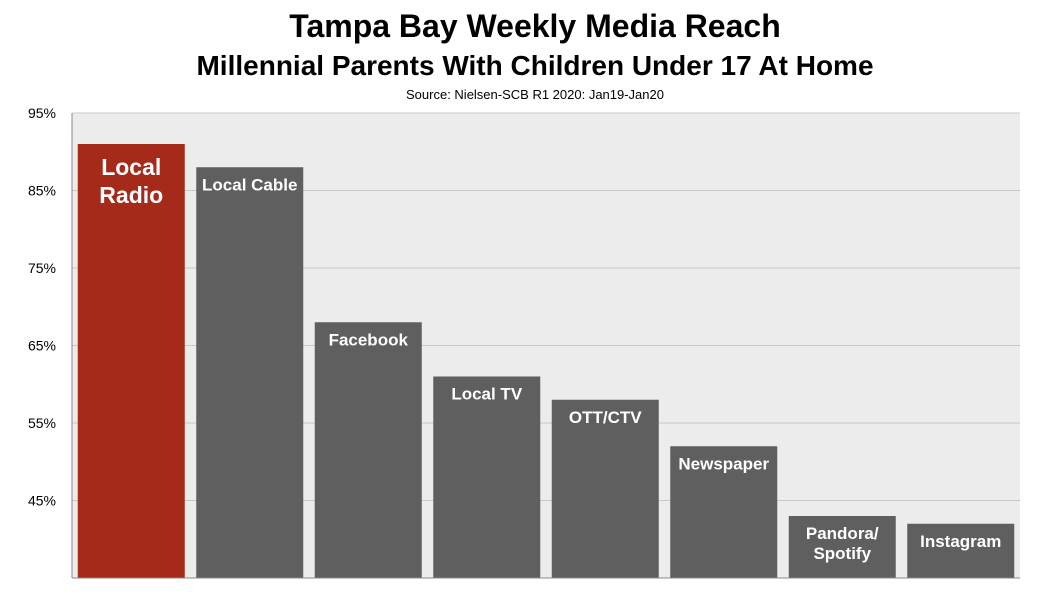 This screenshot has width=1040, height=598. What do you see at coordinates (249, 184) in the screenshot?
I see `bar-label: Local Cable` at bounding box center [249, 184].